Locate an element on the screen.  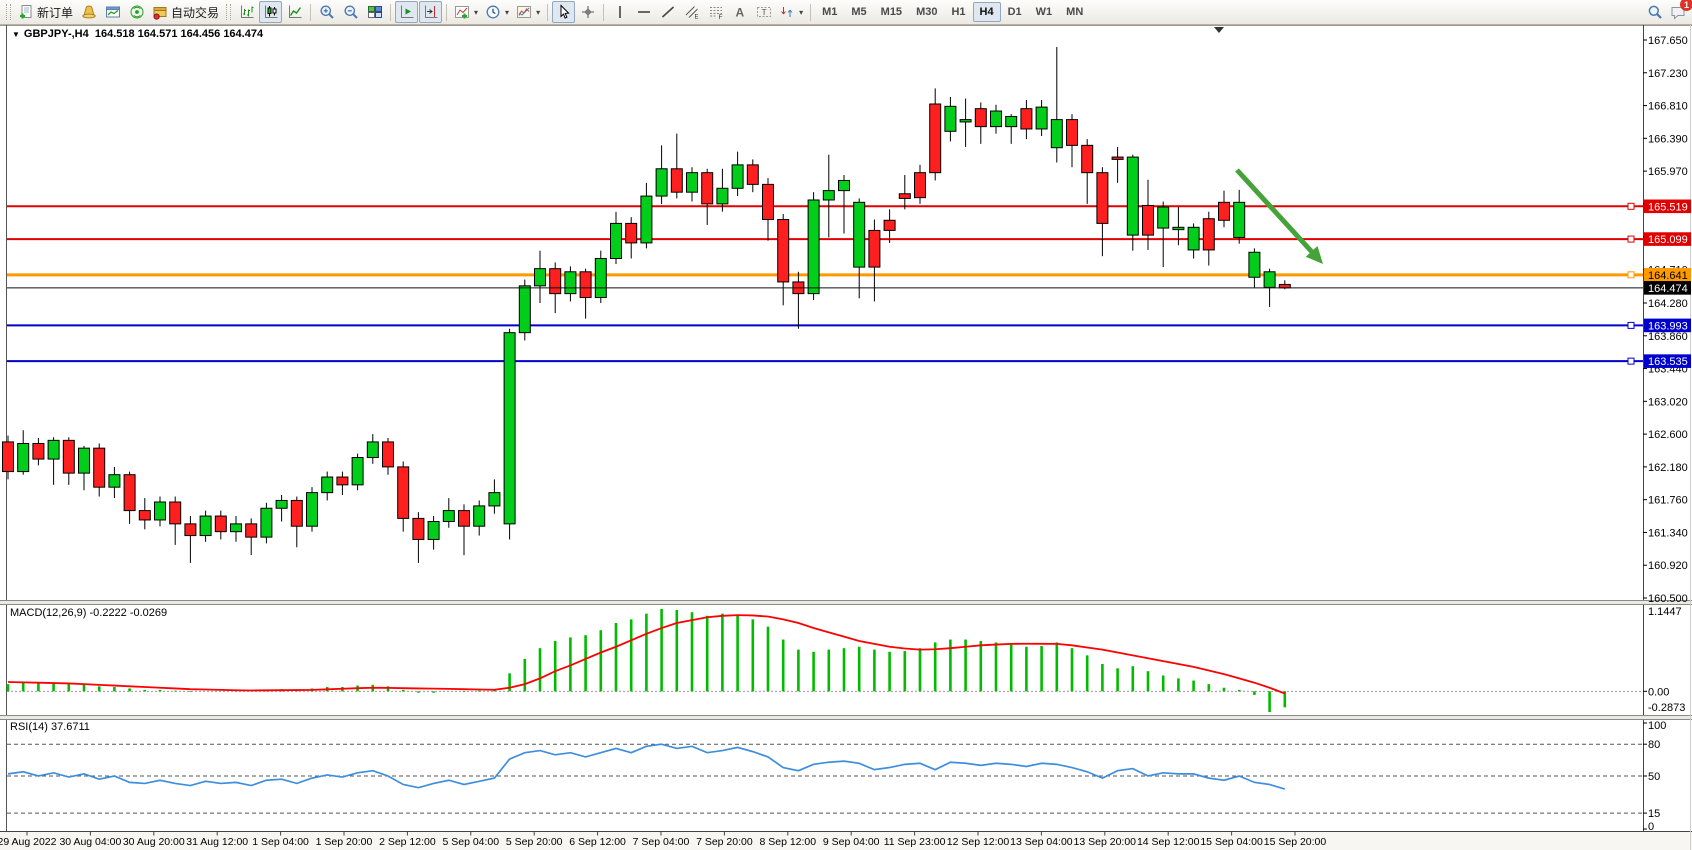
timeframe-button-m1: M1 is located at coordinates (829, 12).